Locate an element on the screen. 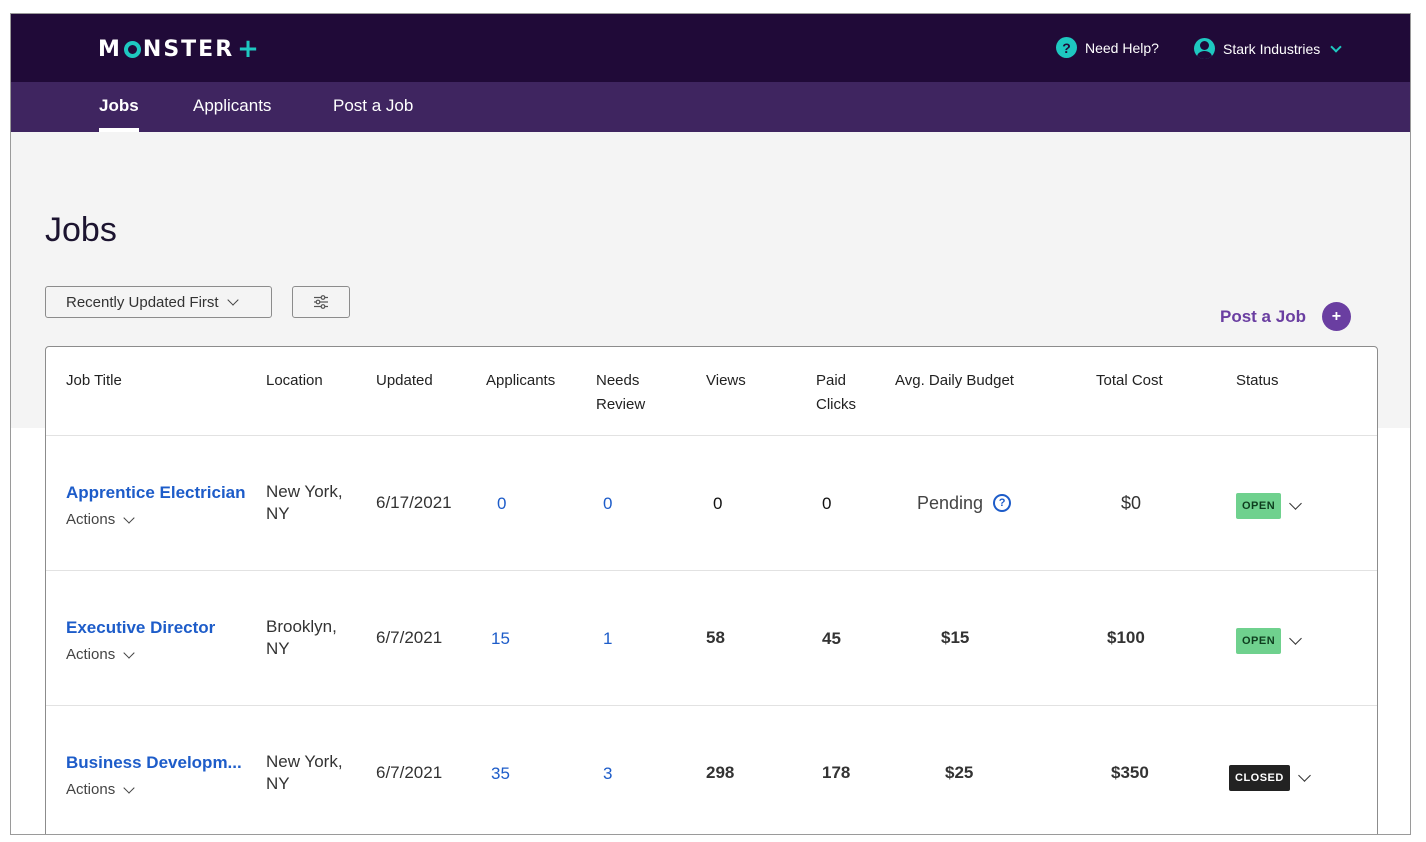 The height and width of the screenshot is (842, 1426). header-avg-daily-budget: Avg. Daily Budget is located at coordinates (954, 380).